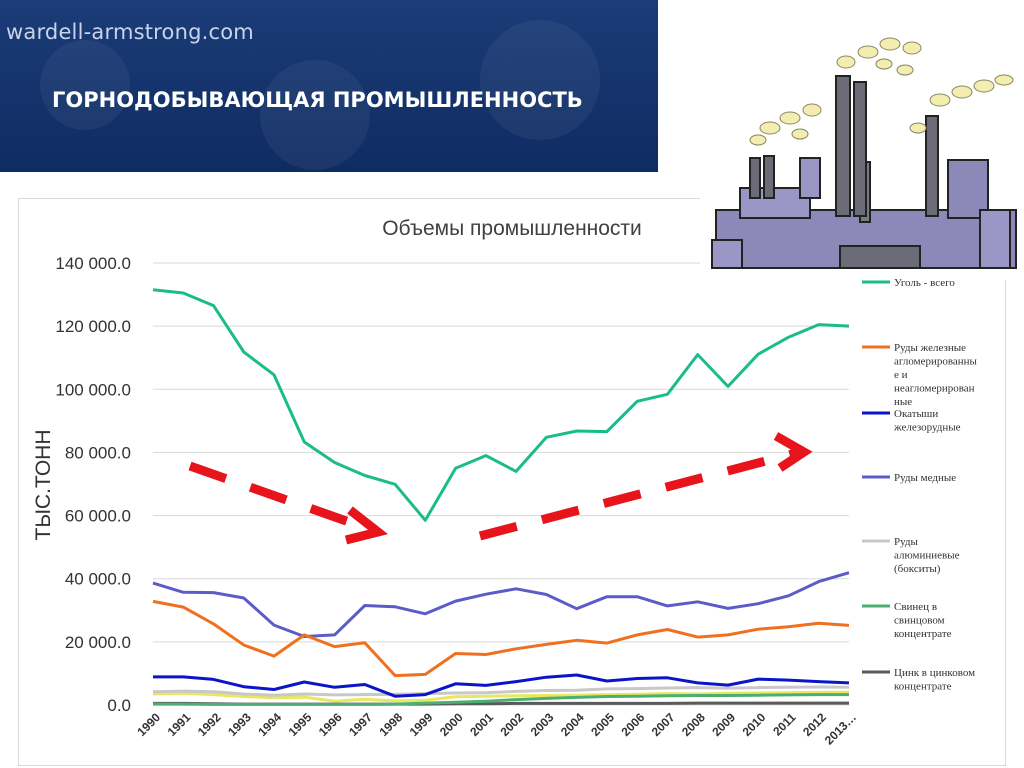  Describe the element at coordinates (924, 283) in the screenshot. I see `legend-entry: Уголь - всего` at that location.